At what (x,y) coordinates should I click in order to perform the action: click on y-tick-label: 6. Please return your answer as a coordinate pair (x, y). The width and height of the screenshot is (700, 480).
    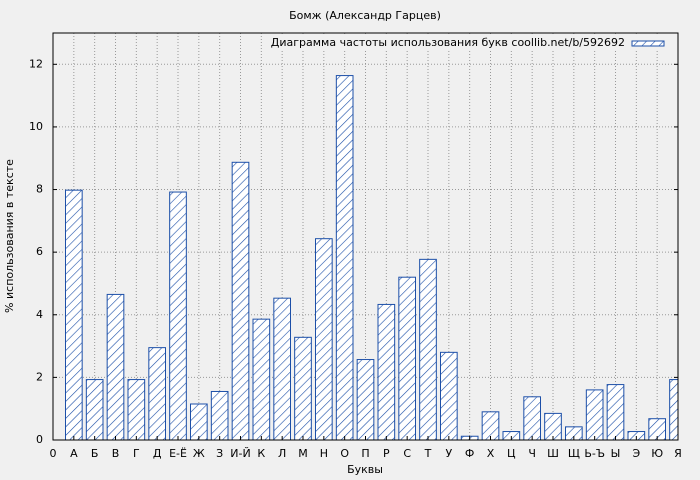
    Looking at the image, I should click on (39, 251).